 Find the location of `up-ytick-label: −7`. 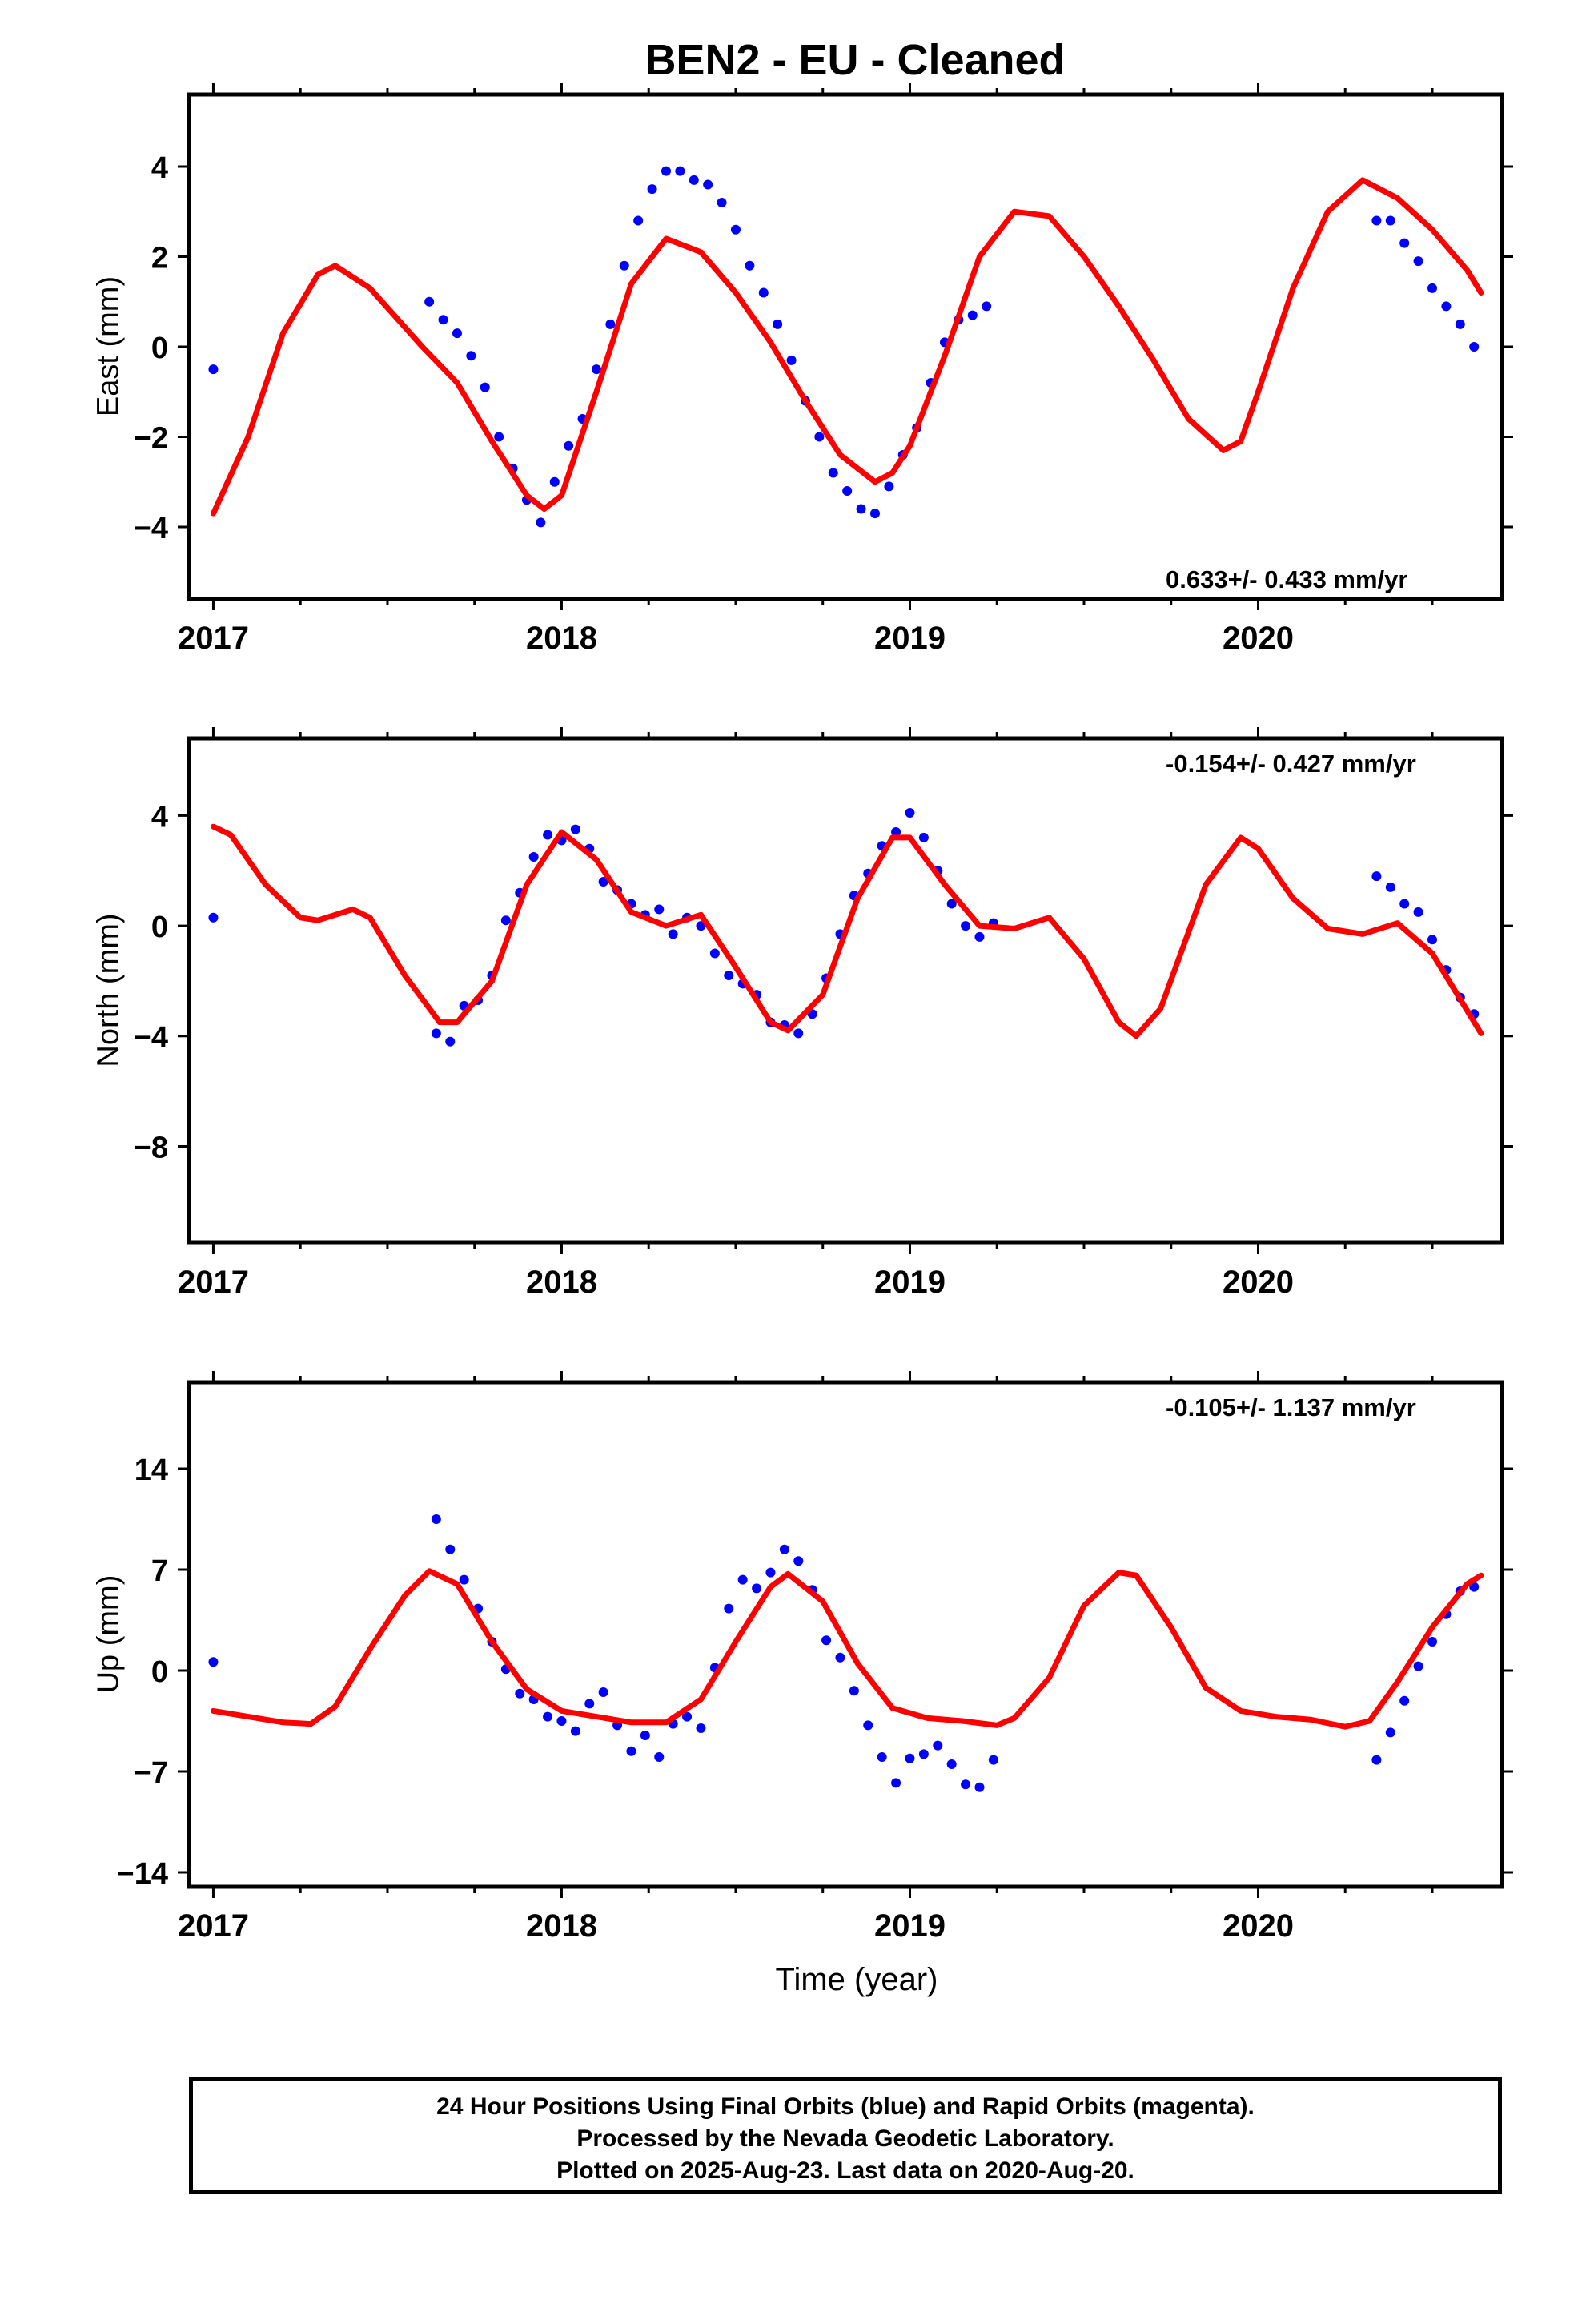

up-ytick-label: −7 is located at coordinates (151, 1773).